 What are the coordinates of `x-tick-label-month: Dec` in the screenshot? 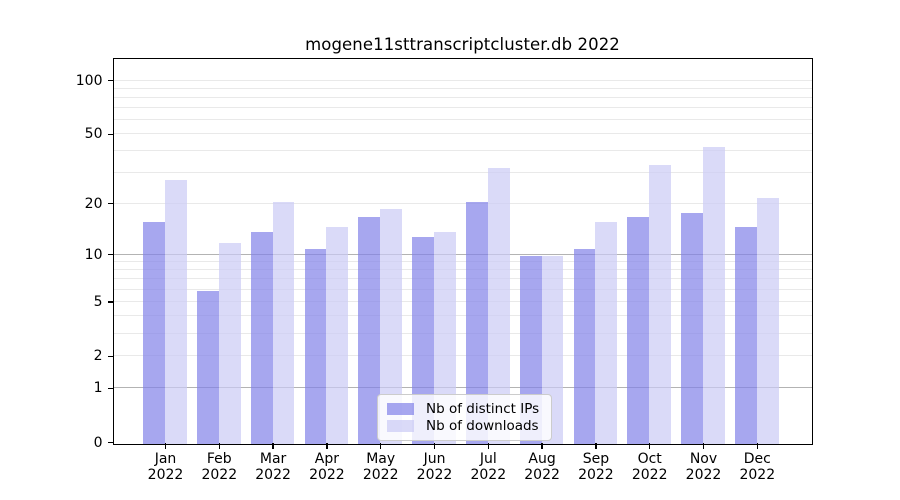 It's located at (757, 458).